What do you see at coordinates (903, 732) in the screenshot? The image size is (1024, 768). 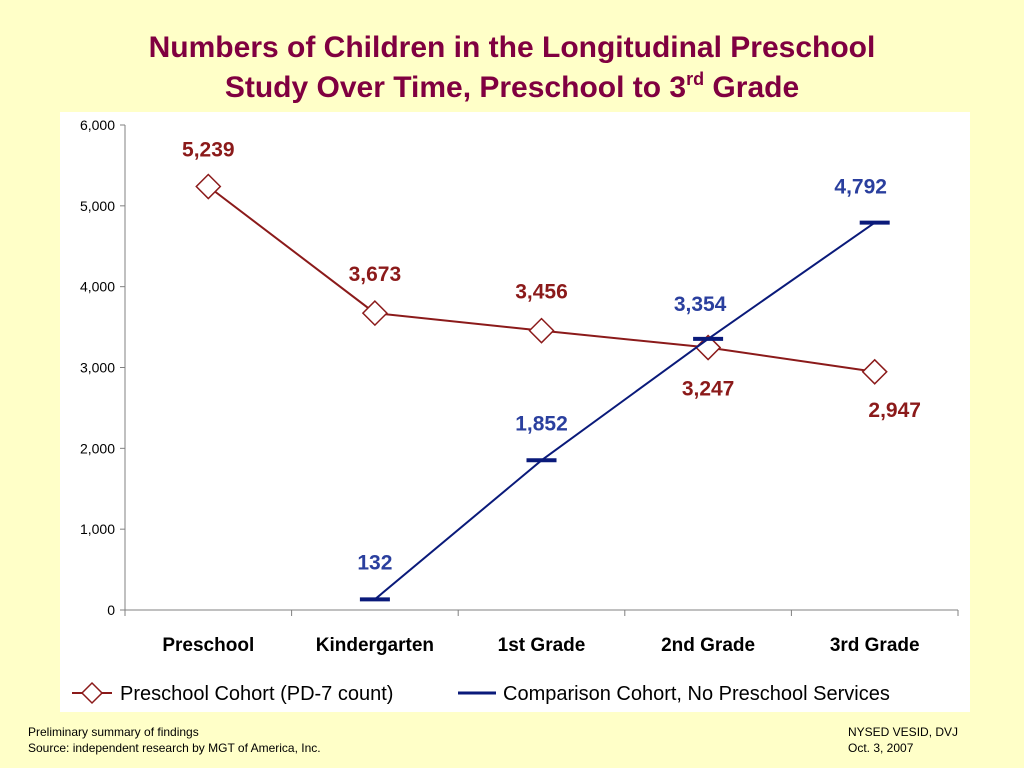 I see `footer-author: NYSED VESID, DVJ` at bounding box center [903, 732].